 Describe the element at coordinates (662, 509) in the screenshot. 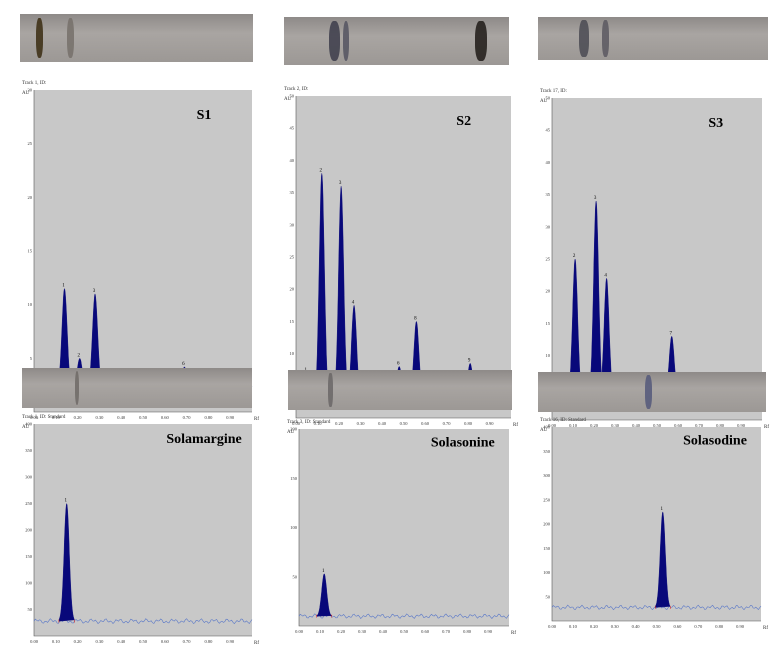

I see `peak-label: 1` at that location.